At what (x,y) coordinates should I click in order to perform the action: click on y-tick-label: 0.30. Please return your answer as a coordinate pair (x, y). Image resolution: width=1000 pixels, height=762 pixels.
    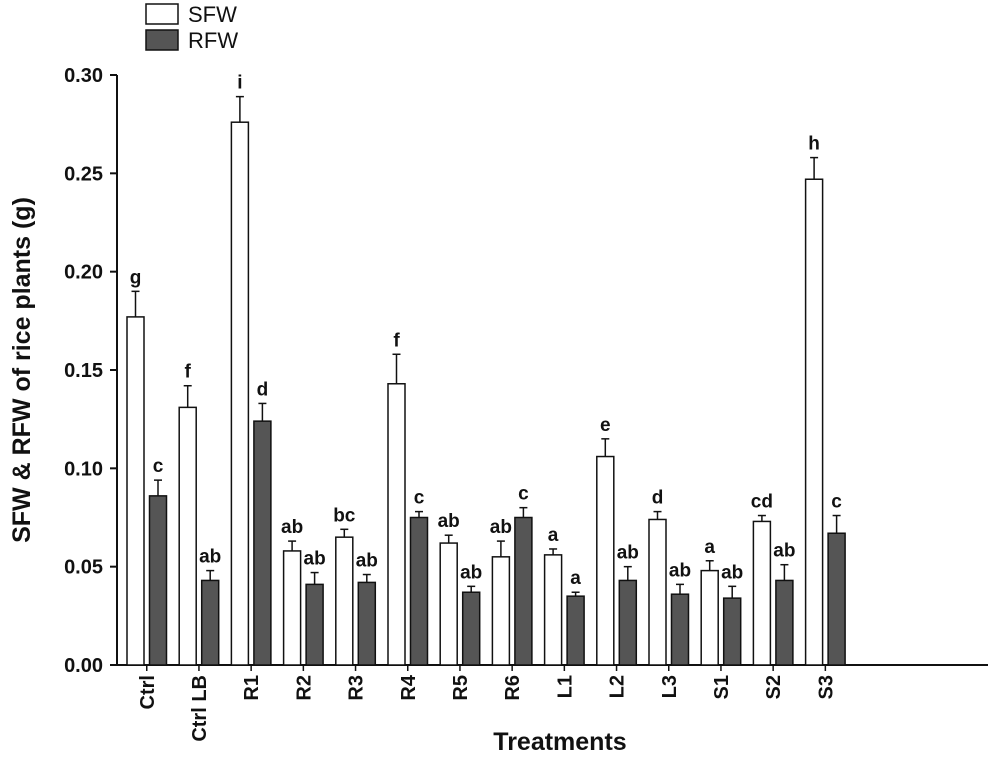
    Looking at the image, I should click on (83, 76).